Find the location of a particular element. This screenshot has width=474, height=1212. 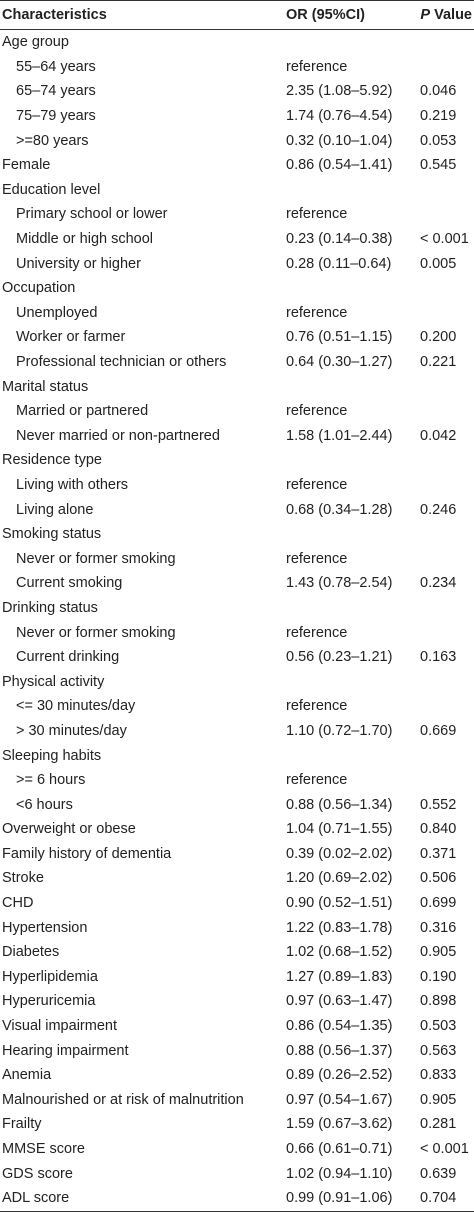

or-cell: 0.89 (0.26–2.52) is located at coordinates (339, 1075).